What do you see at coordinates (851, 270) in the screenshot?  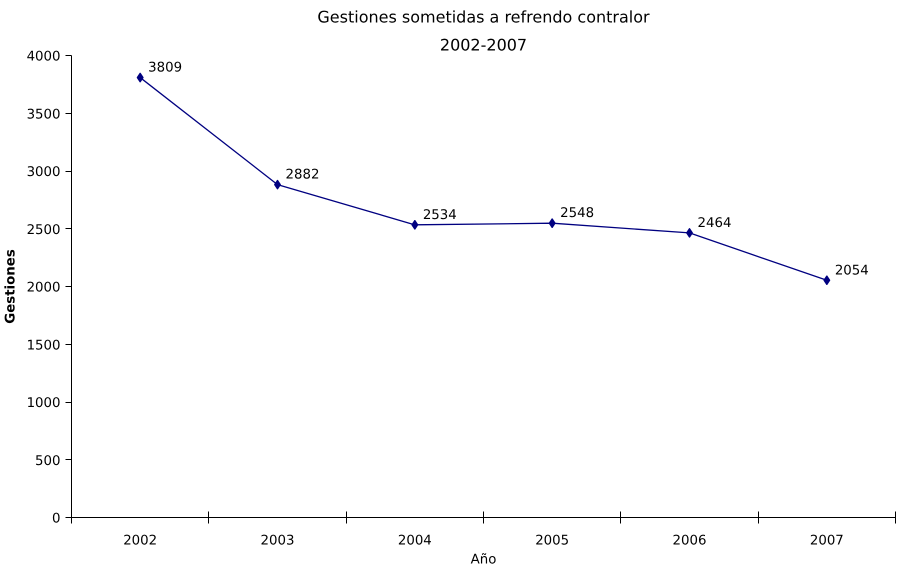 I see `data-label: 2054` at bounding box center [851, 270].